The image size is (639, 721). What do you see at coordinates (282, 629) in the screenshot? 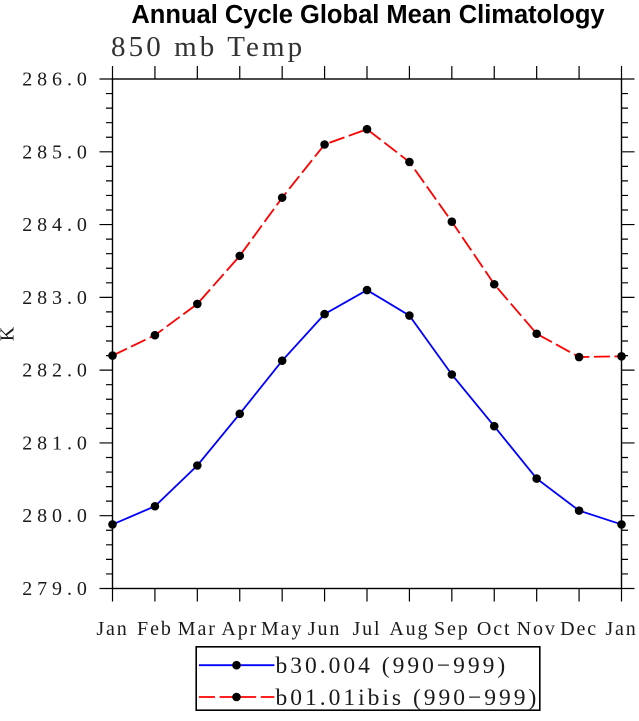
I see `svg-text: May` at bounding box center [282, 629].